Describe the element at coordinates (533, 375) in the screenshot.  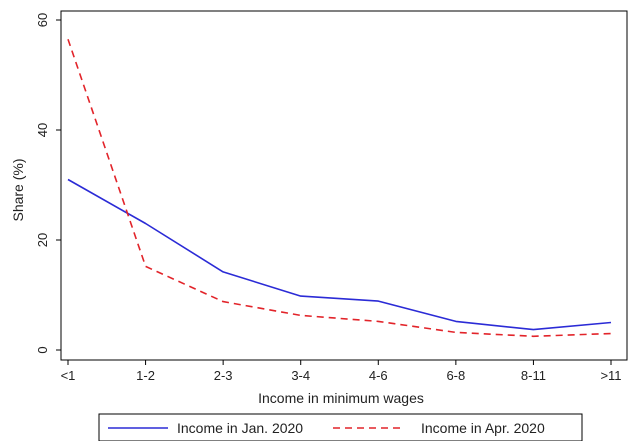
I see `x-tick-label: 8-11` at that location.